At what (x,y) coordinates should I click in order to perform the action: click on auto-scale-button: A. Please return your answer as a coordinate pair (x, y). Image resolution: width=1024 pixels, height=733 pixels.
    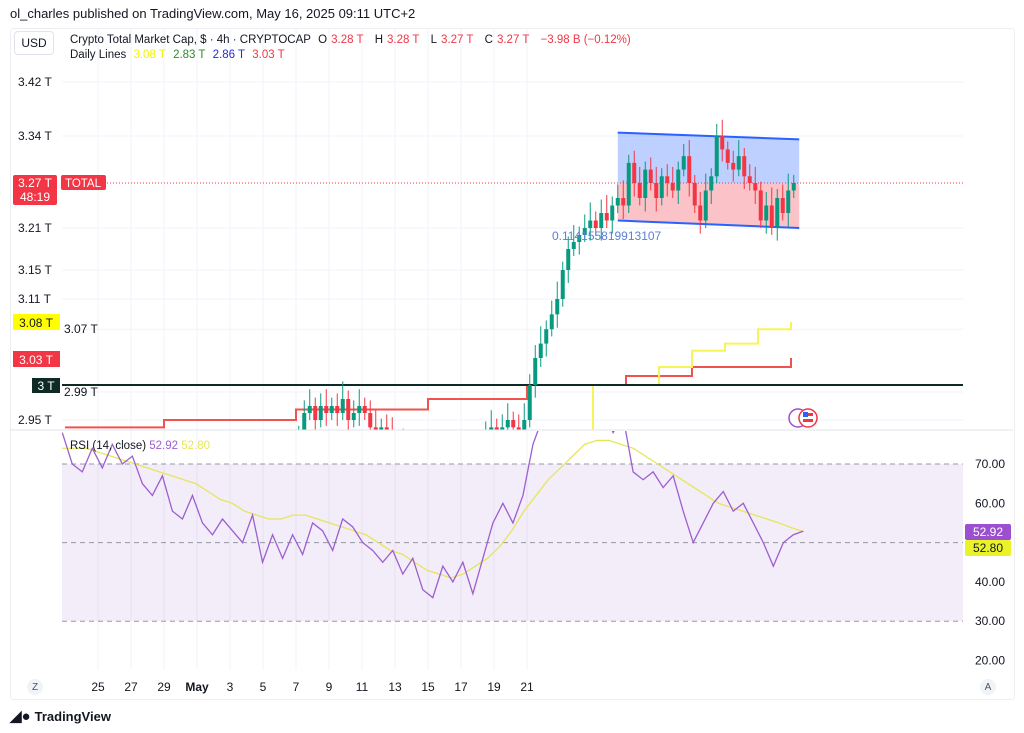
    Looking at the image, I should click on (988, 687).